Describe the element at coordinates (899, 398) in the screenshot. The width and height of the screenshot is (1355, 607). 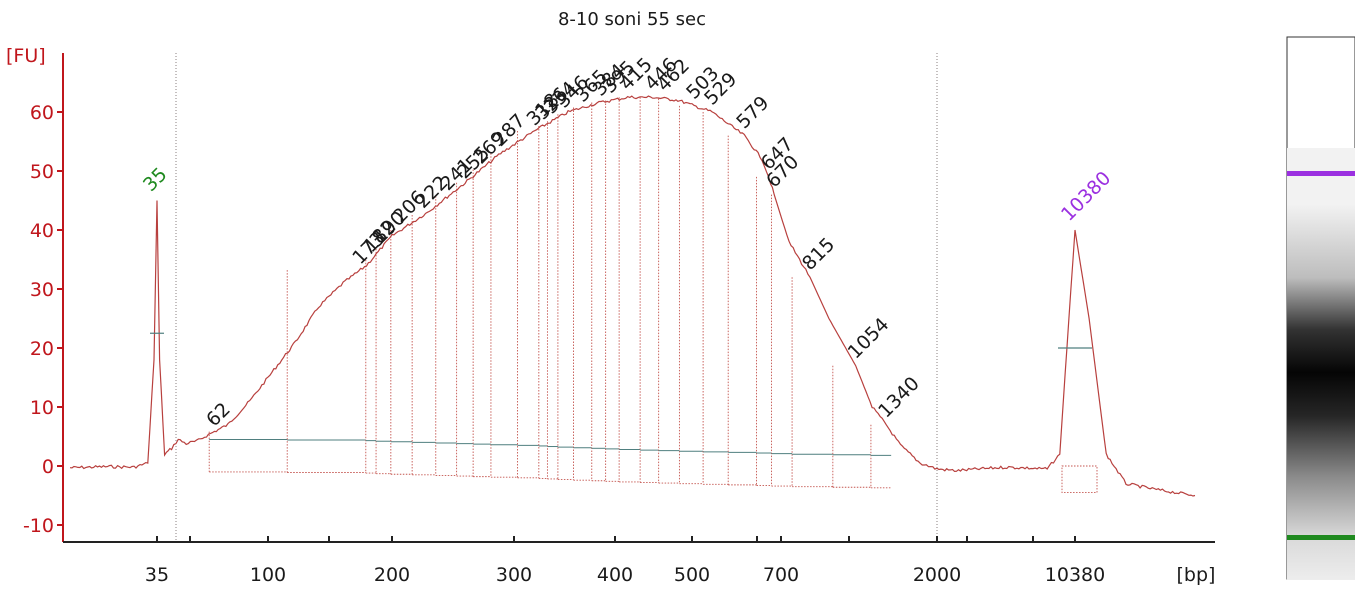
I see `peak-label: 1340` at that location.